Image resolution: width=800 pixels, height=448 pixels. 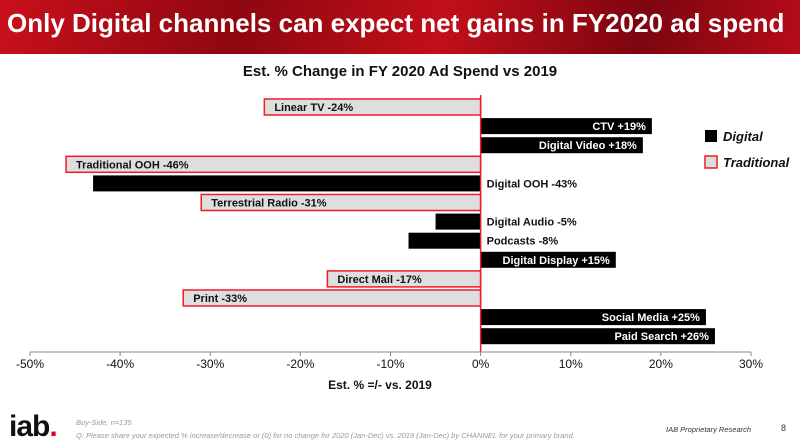 What do you see at coordinates (104, 422) in the screenshot?
I see `sample-note: Buy-Side, n=135` at bounding box center [104, 422].